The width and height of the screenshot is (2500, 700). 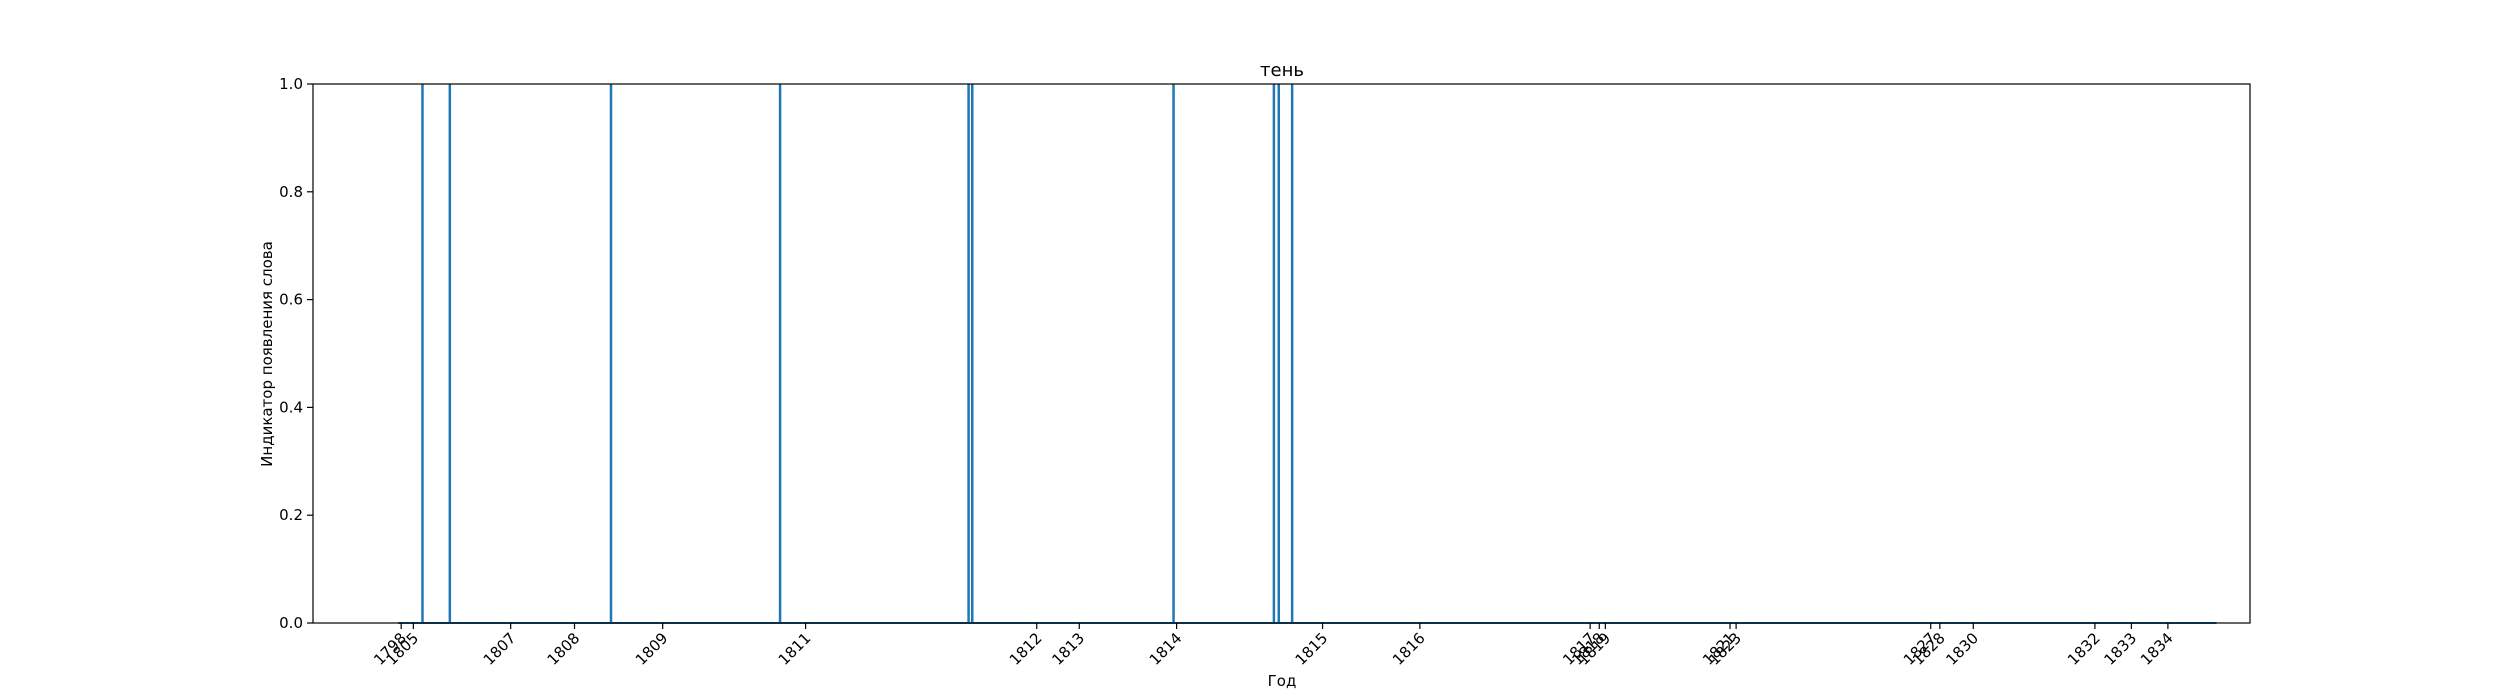 What do you see at coordinates (1929, 649) in the screenshot?
I see `x-tick-label: 1828` at bounding box center [1929, 649].